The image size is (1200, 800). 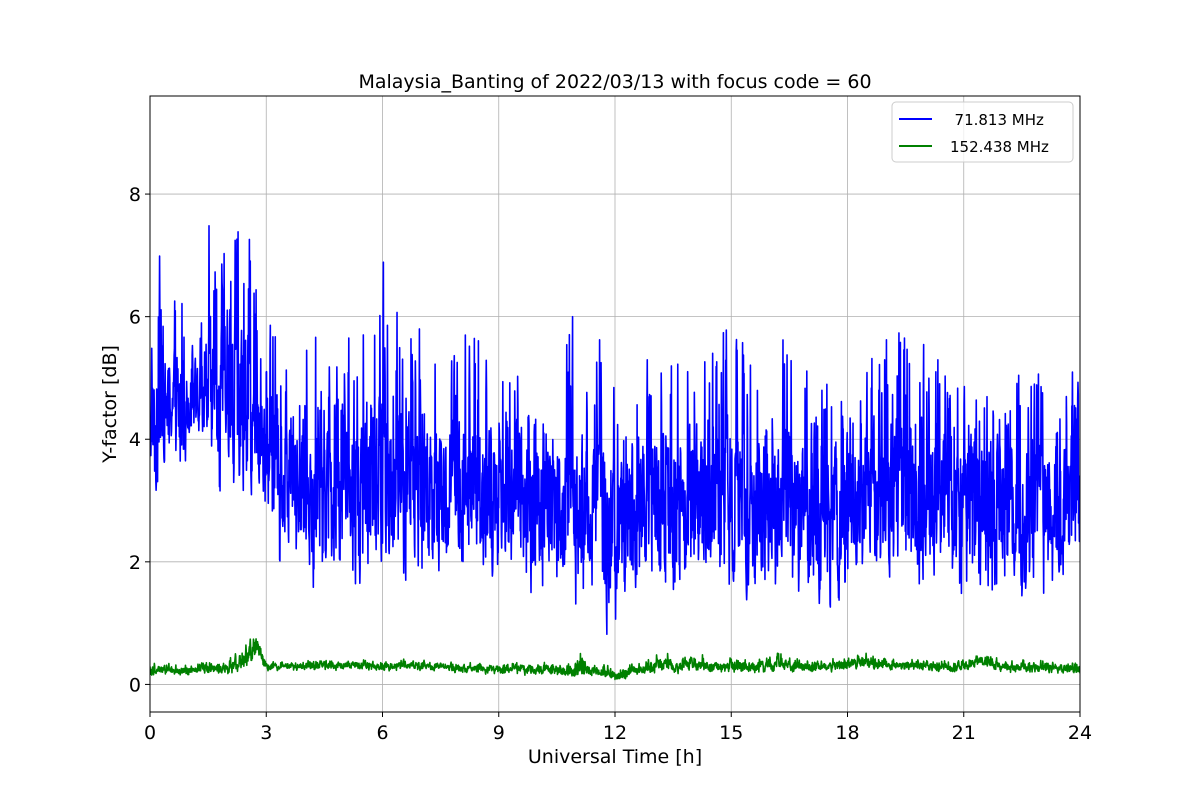 What do you see at coordinates (382, 733) in the screenshot?
I see `x-tick-label: 6` at bounding box center [382, 733].